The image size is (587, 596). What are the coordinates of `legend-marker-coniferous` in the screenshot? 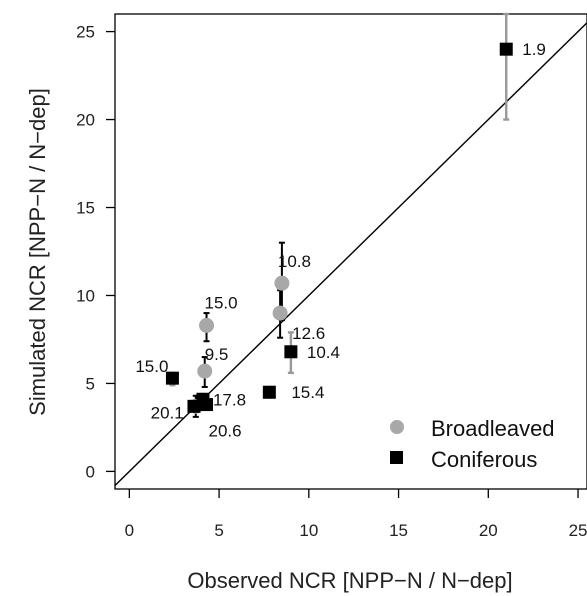 It's located at (396, 457).